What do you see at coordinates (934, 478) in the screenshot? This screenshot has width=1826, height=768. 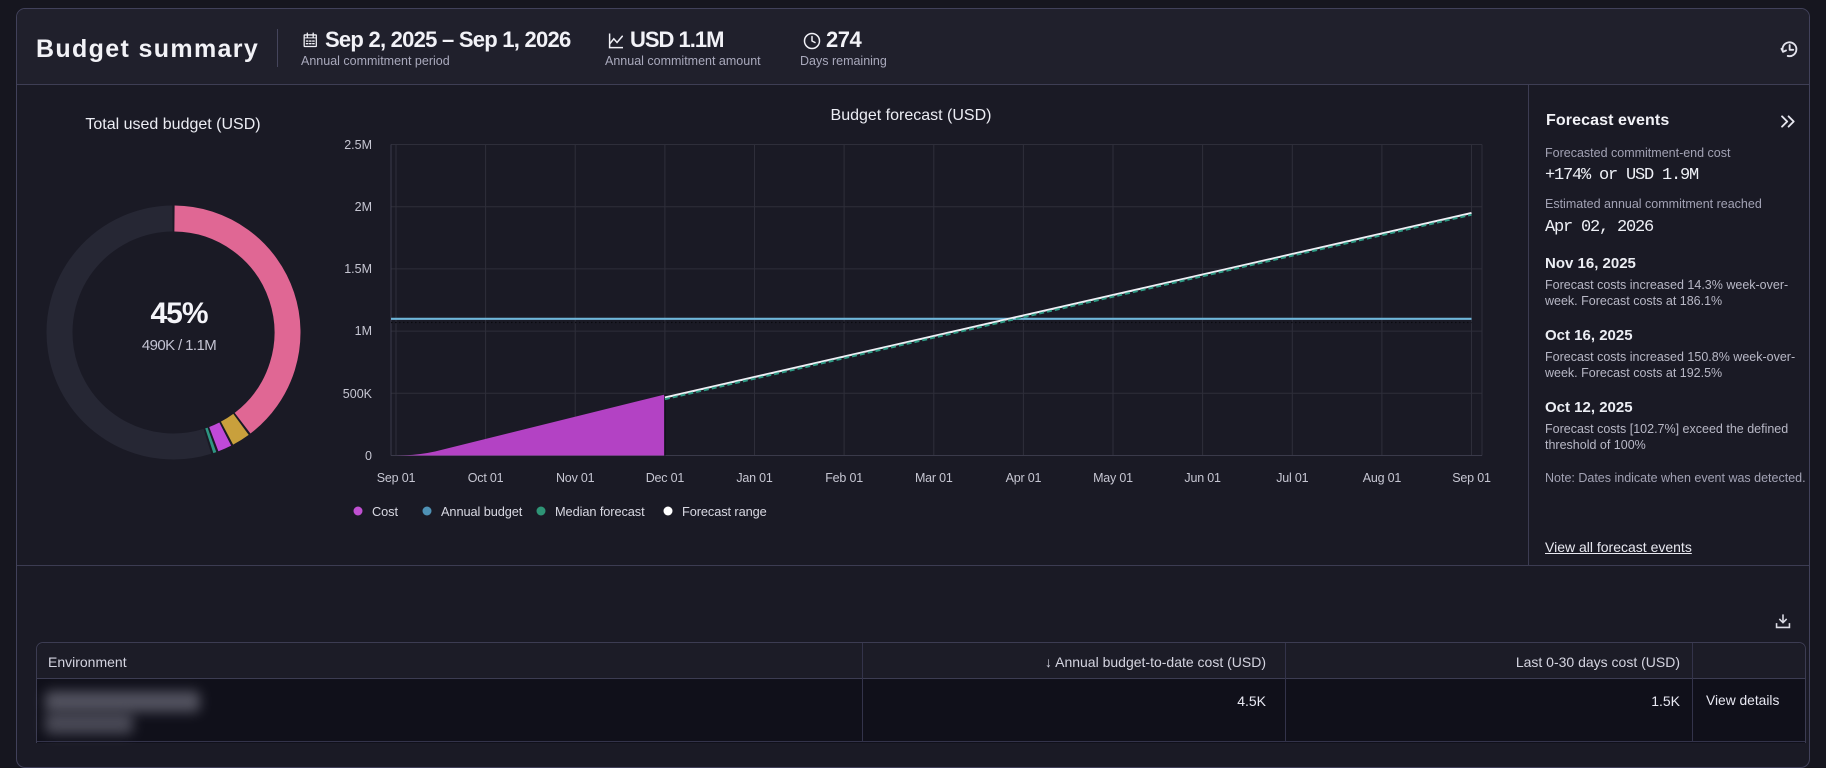 I see `svg-text: Mar 01` at bounding box center [934, 478].